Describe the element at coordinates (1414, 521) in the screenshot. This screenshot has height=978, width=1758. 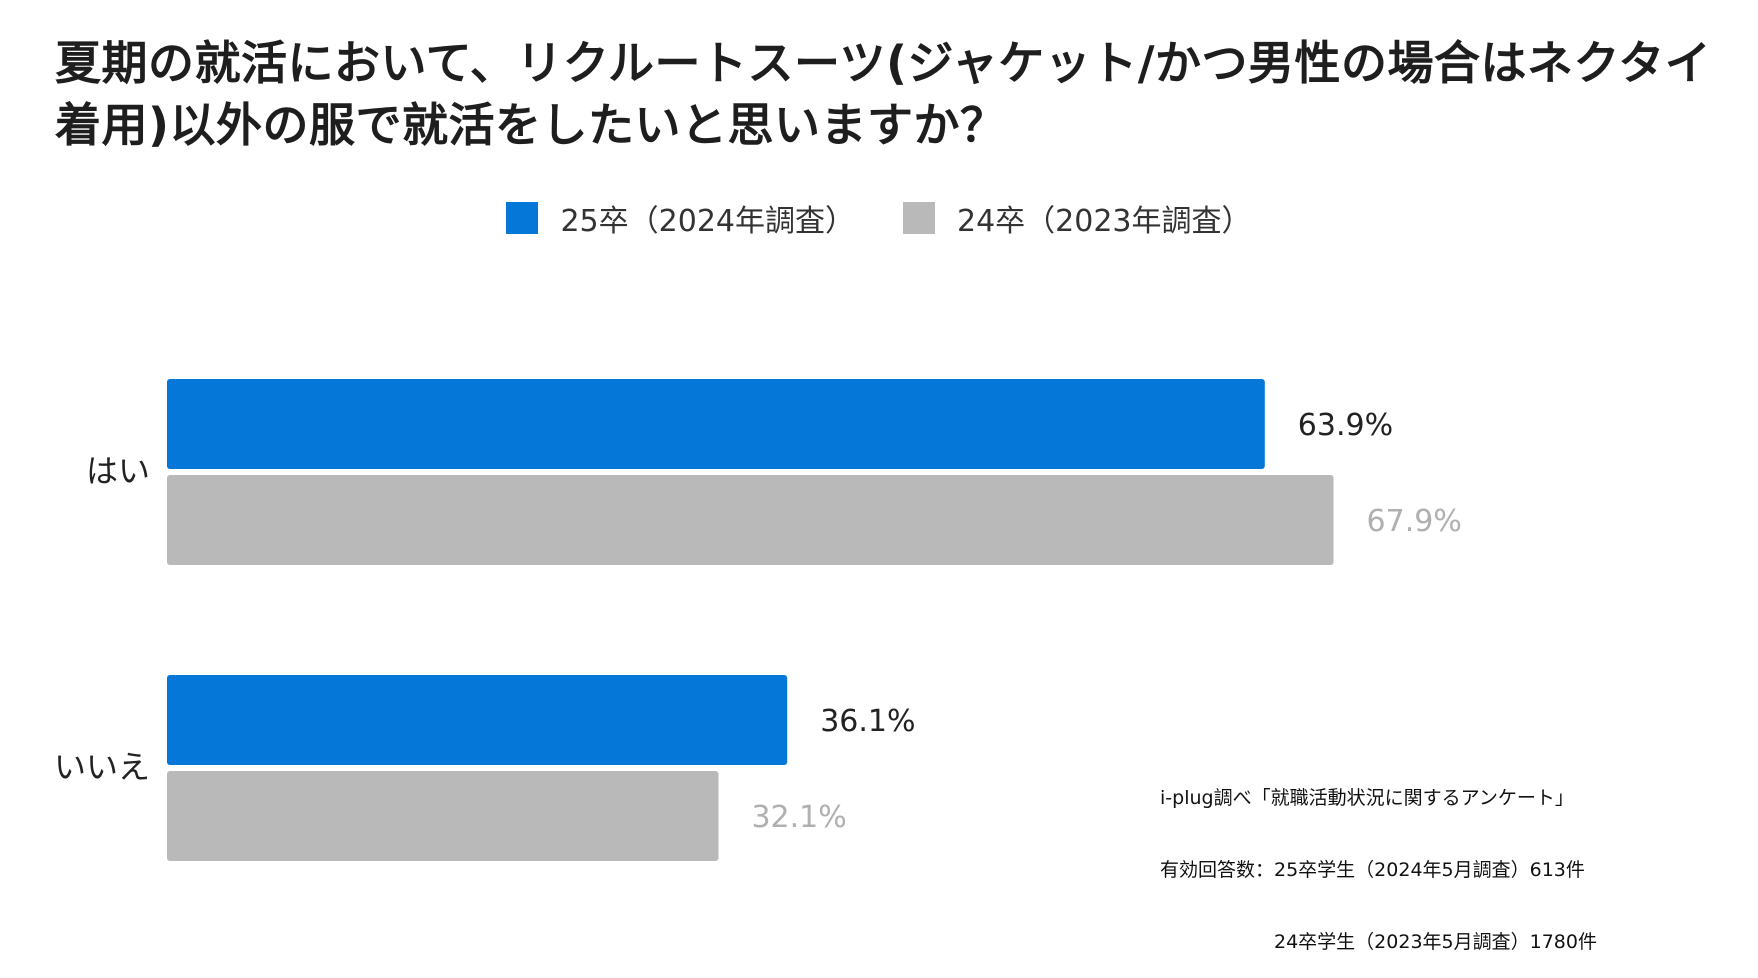
I see `value-label-0-1: 67.9%` at that location.